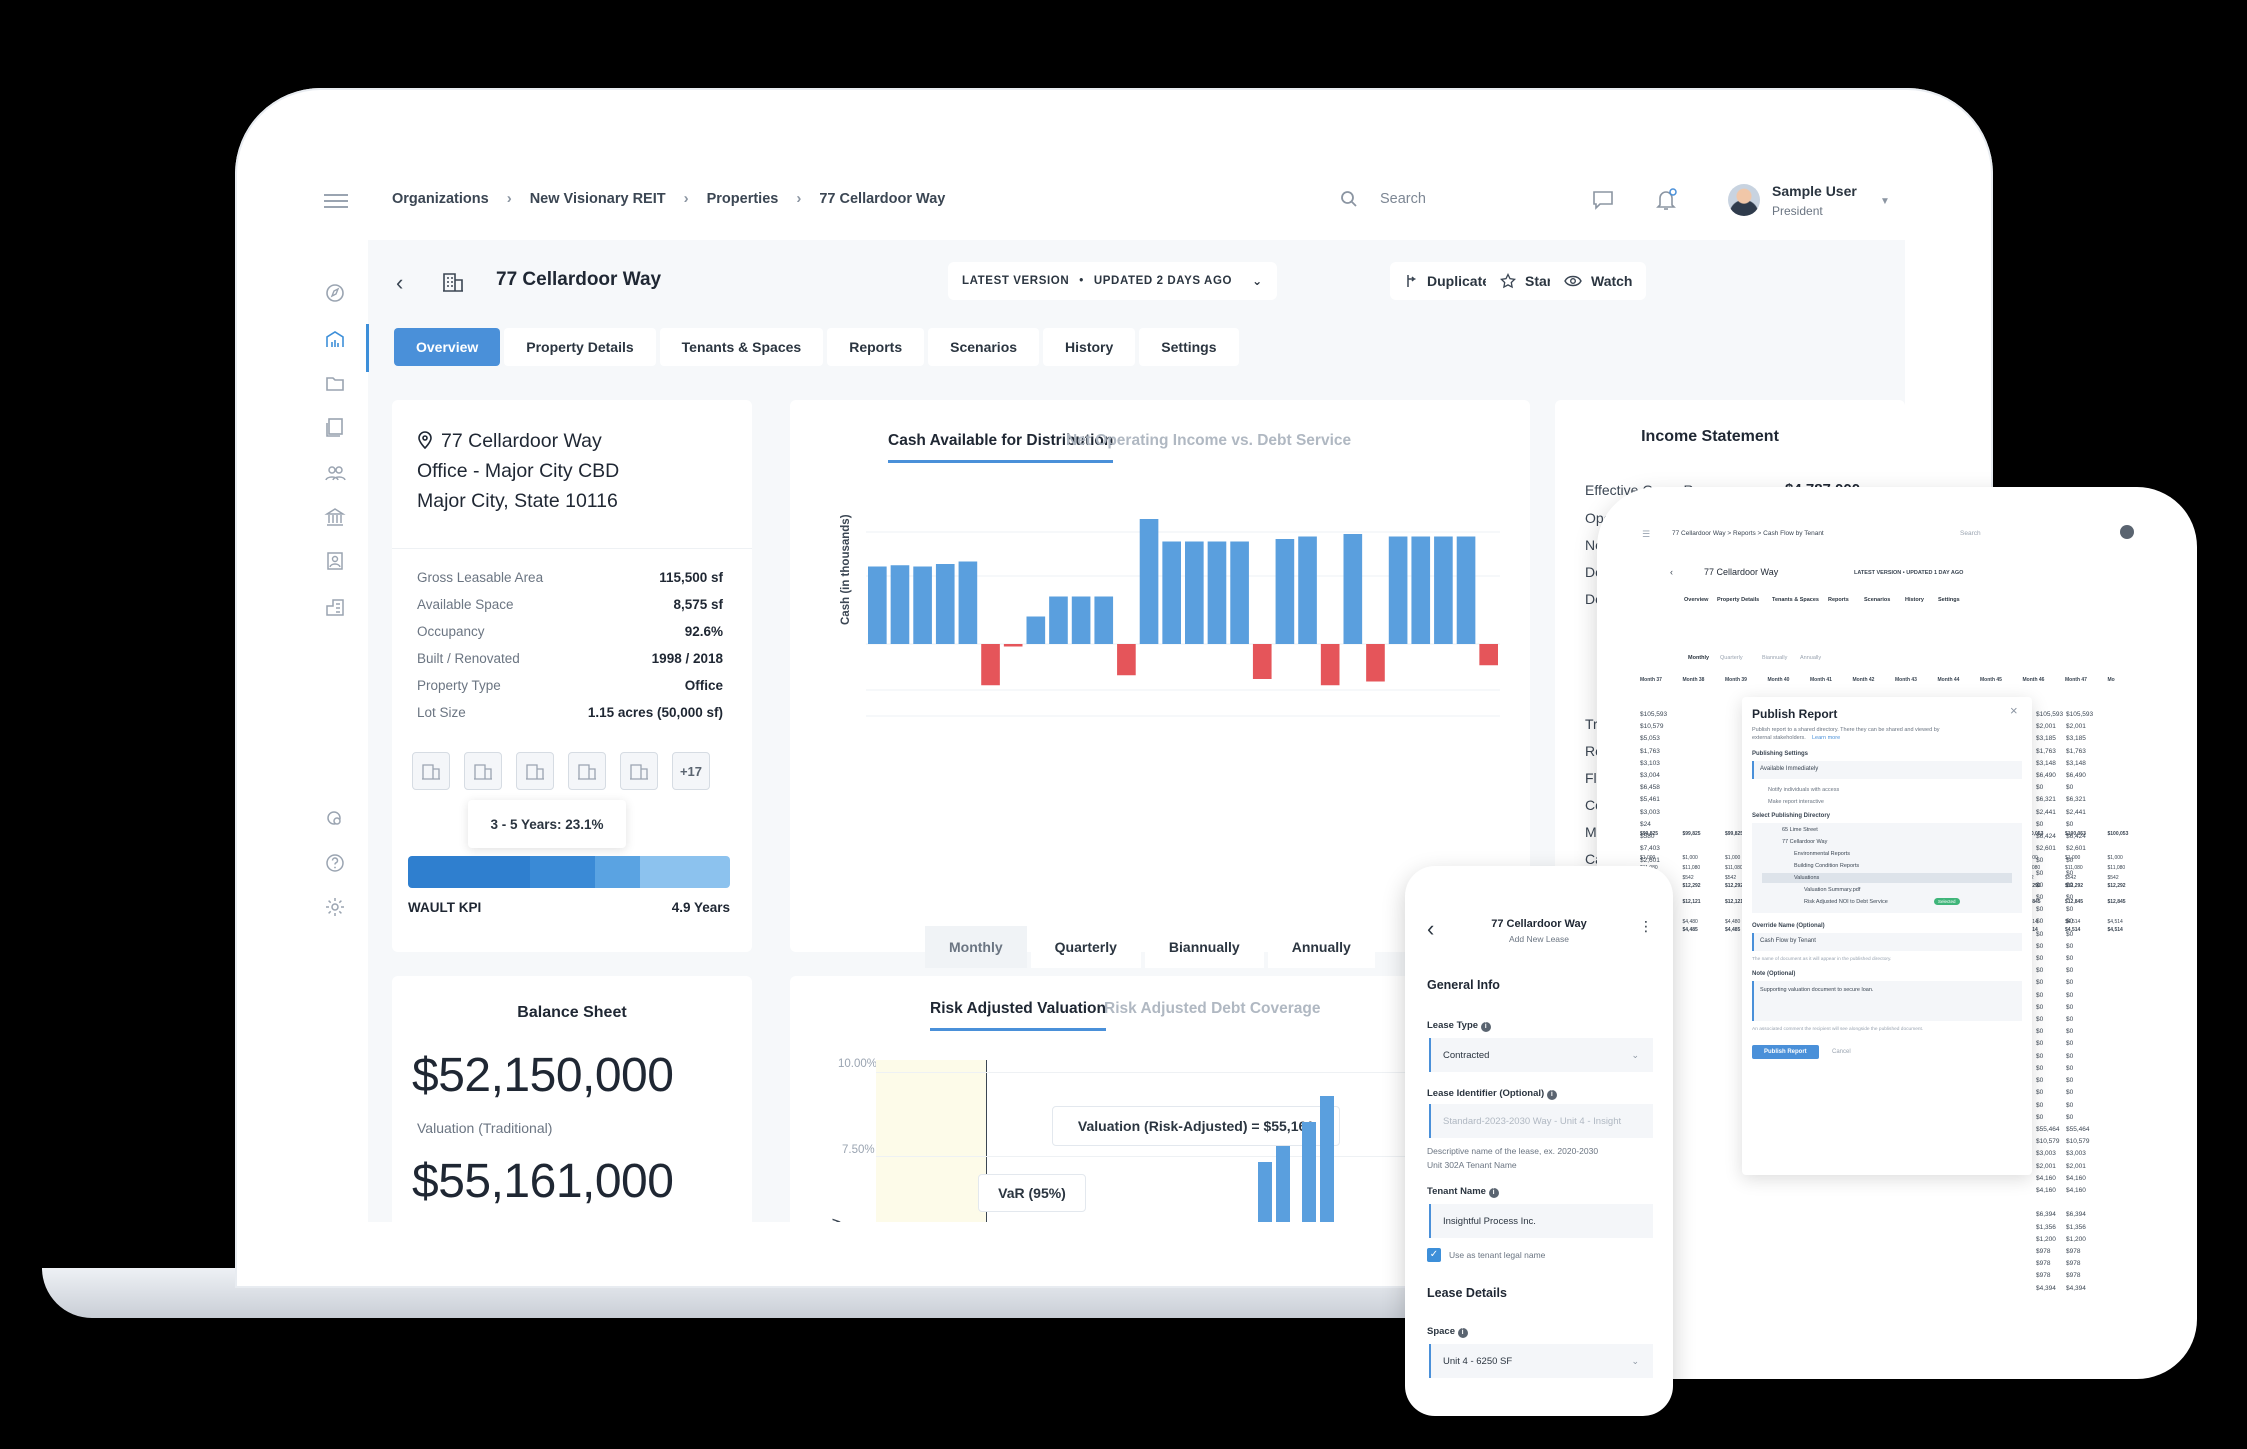 The height and width of the screenshot is (1449, 2247). I want to click on users-icon, so click(335, 473).